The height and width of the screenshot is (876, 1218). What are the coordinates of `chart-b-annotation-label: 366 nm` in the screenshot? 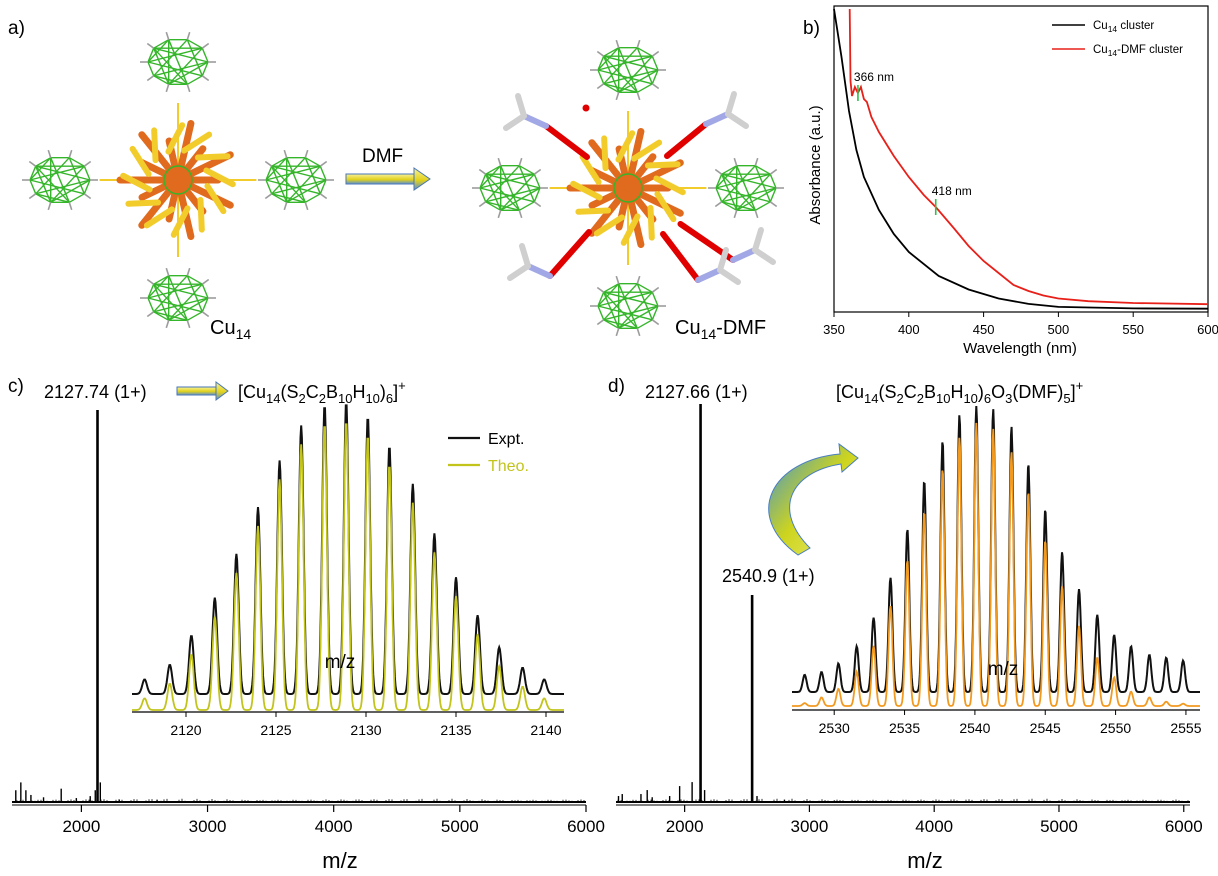 It's located at (874, 77).